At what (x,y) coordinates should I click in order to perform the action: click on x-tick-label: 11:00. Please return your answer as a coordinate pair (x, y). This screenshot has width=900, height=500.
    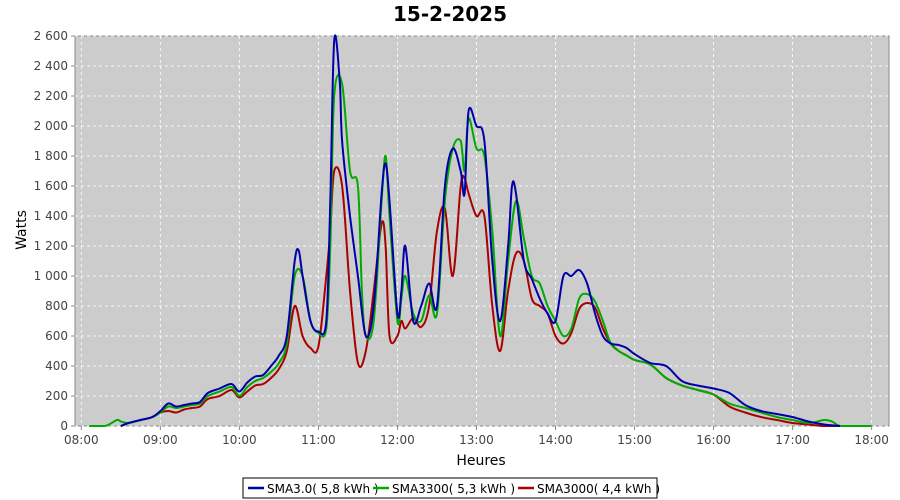
    Looking at the image, I should click on (318, 440).